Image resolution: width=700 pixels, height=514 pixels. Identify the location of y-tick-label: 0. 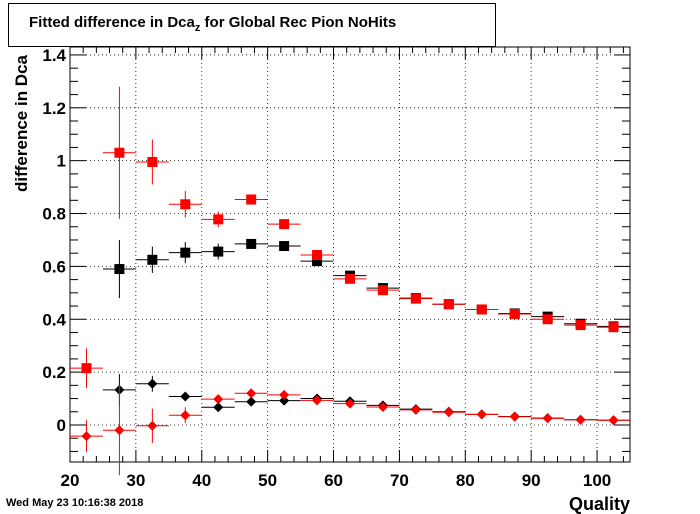
(61, 425).